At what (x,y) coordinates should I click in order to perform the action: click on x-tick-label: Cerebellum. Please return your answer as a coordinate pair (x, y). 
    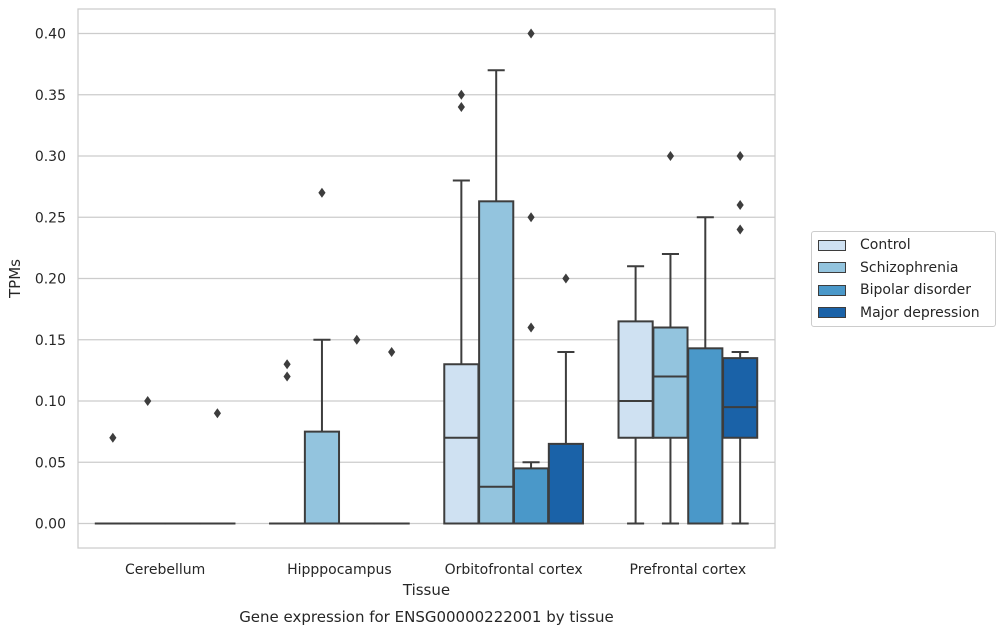
    Looking at the image, I should click on (165, 570).